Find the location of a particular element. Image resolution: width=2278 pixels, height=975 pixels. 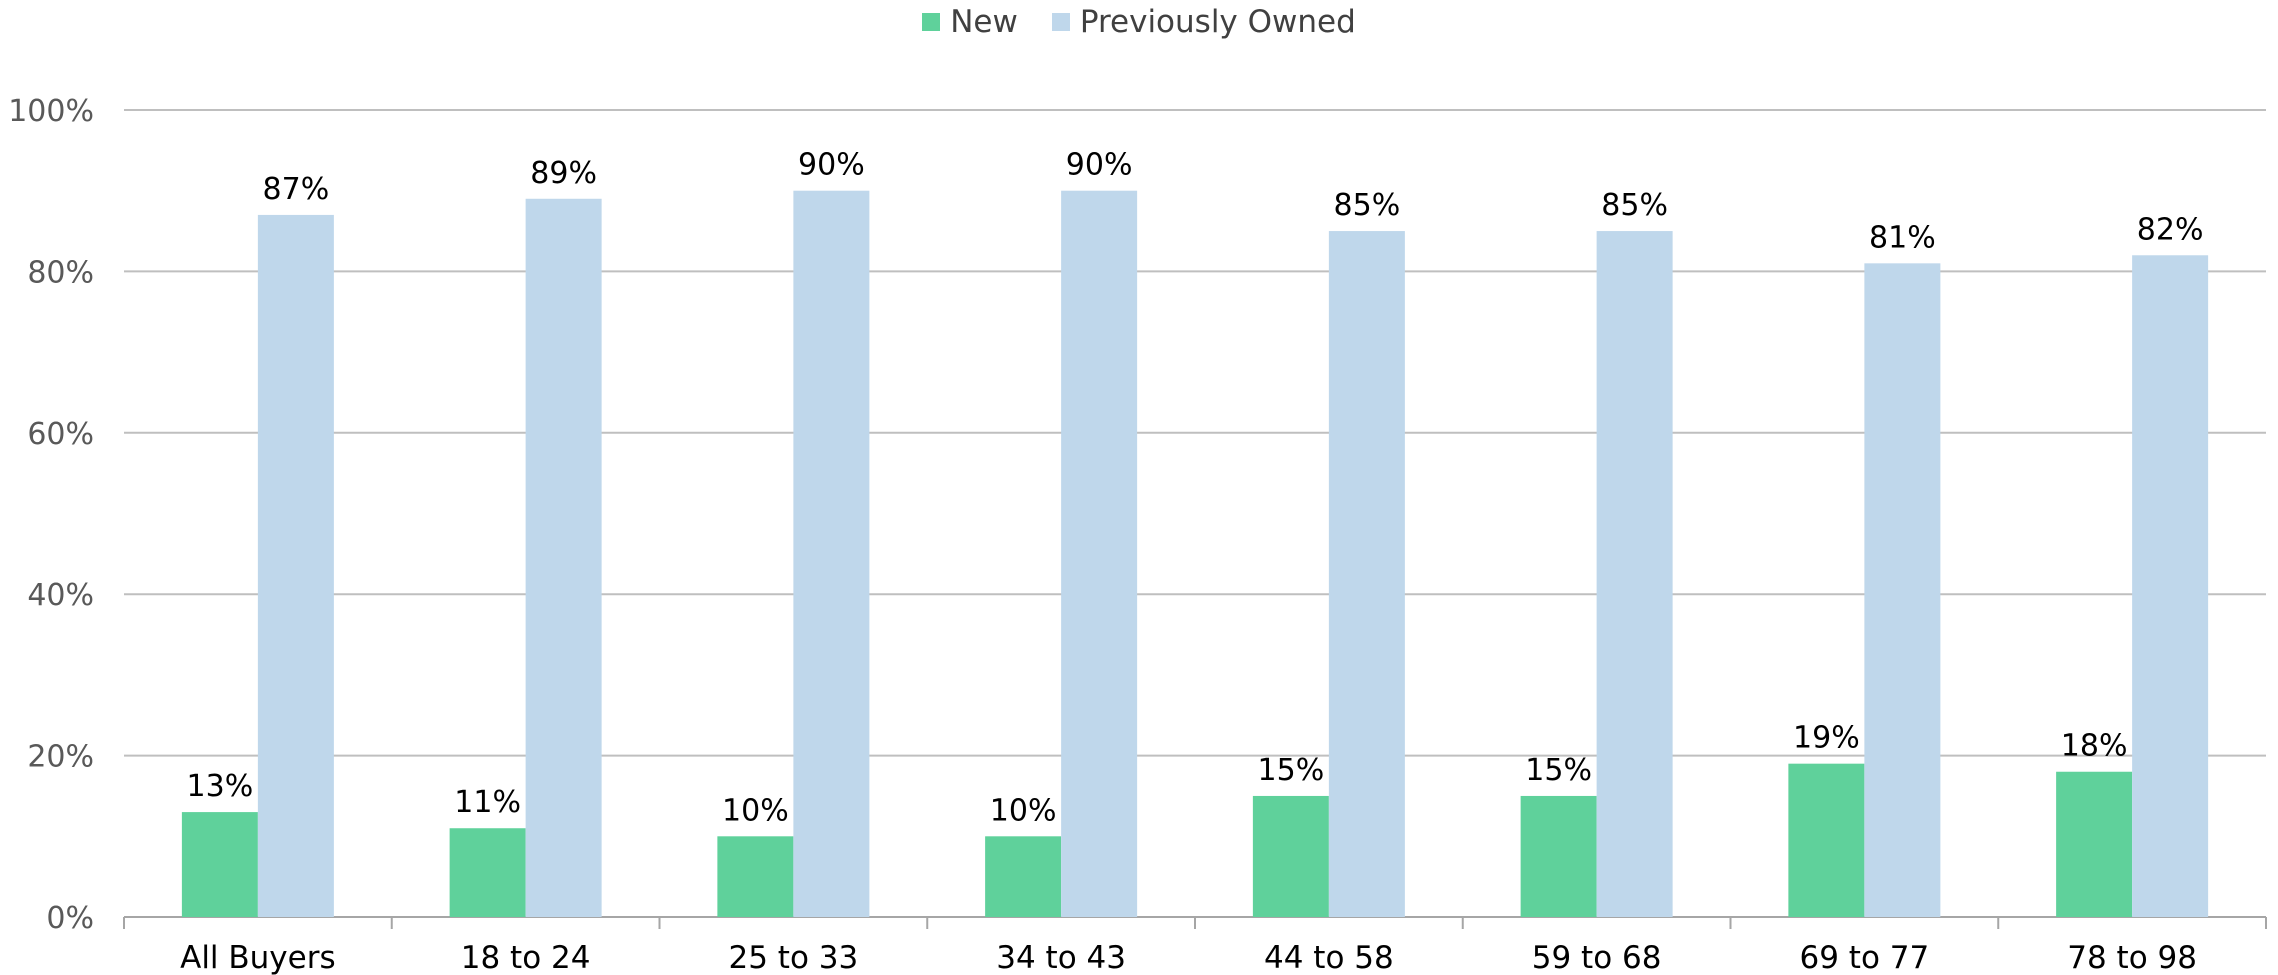

x-tick-label: 18 to 24 is located at coordinates (526, 957).